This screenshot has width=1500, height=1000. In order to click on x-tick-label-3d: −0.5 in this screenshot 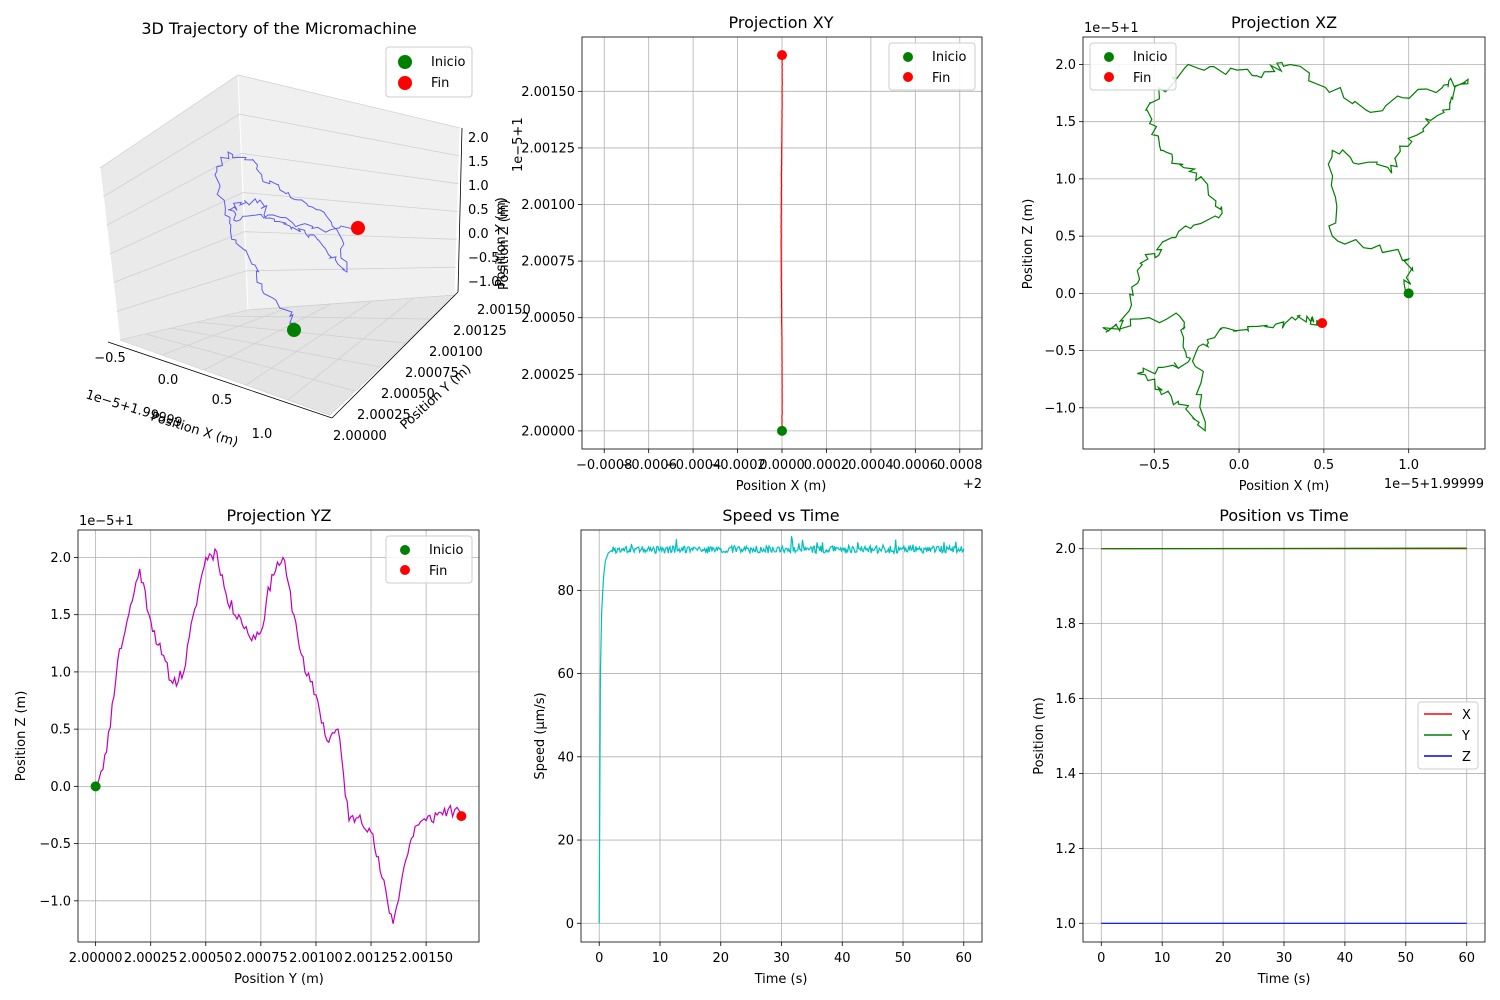, I will do `click(110, 358)`.